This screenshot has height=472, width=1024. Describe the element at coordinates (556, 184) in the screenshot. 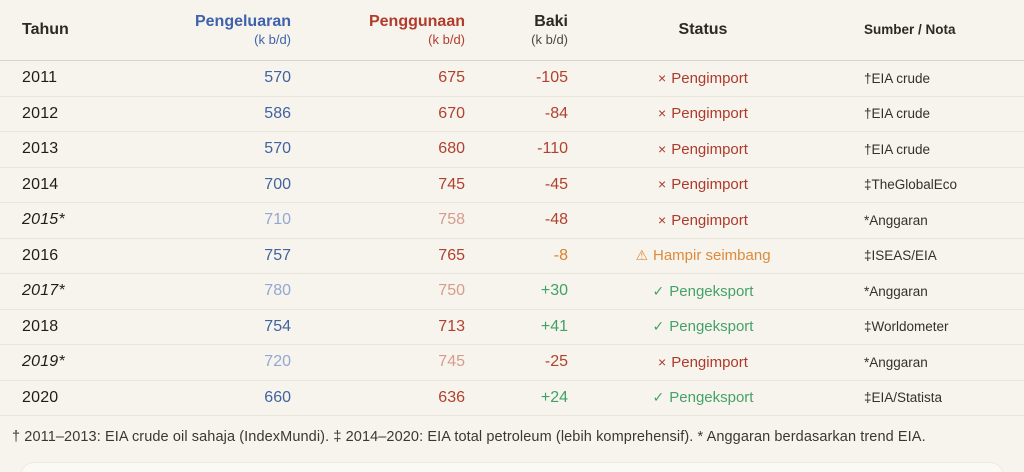

I see `balance-value: -45` at that location.